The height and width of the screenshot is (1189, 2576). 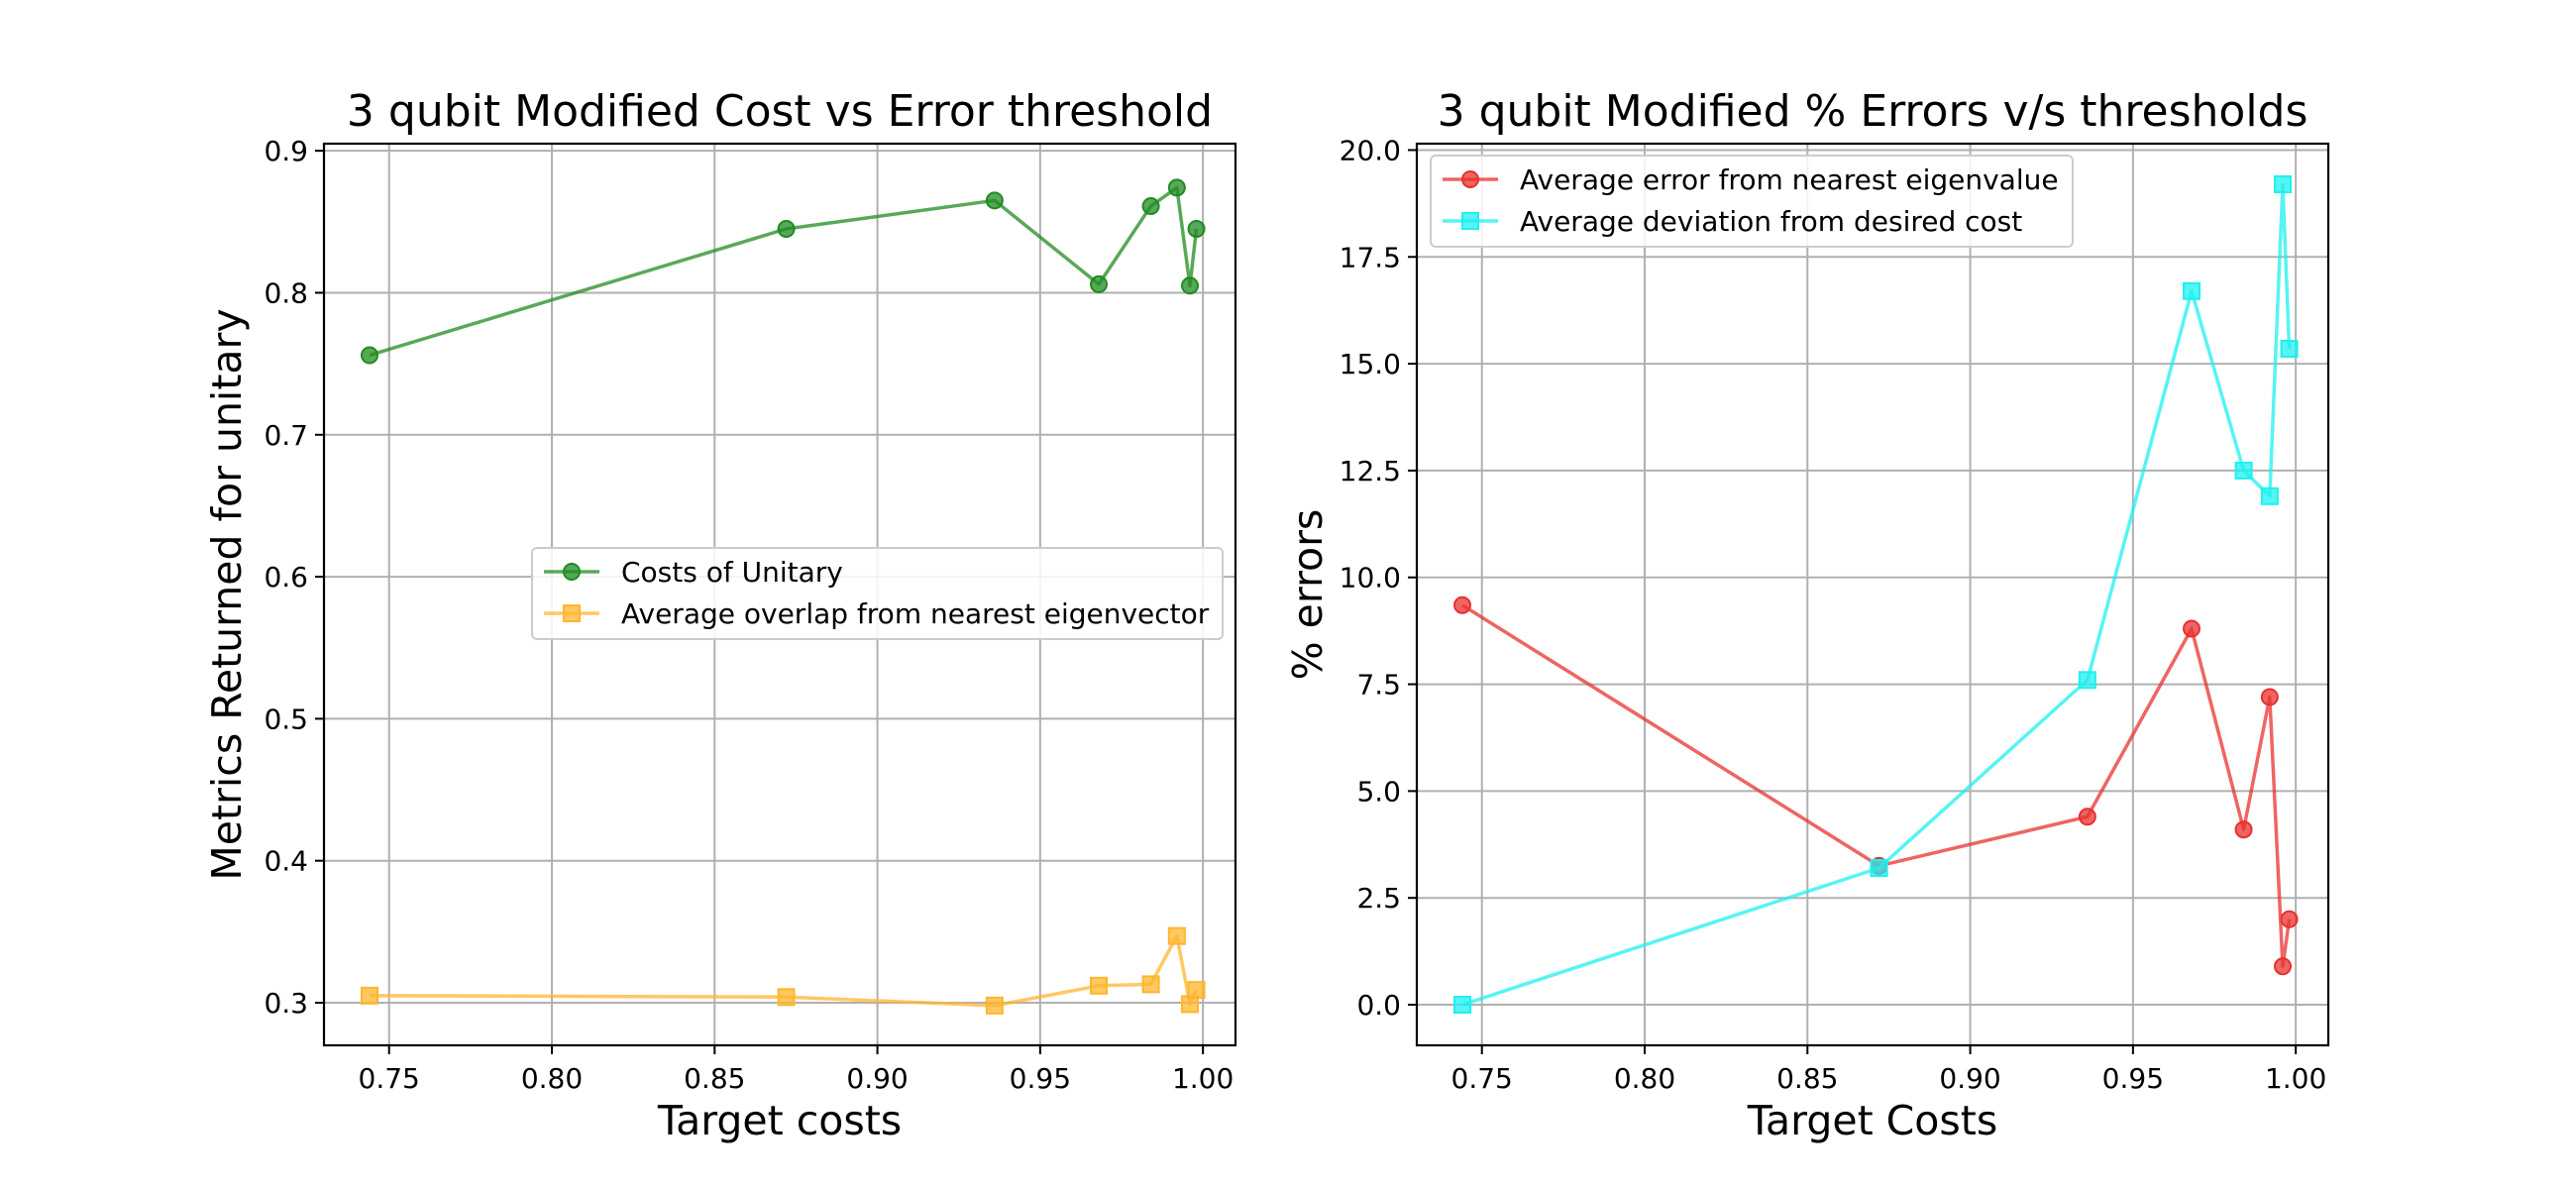 I want to click on errors-chart-x-tick-label: 0.85, so click(x=1807, y=1078).